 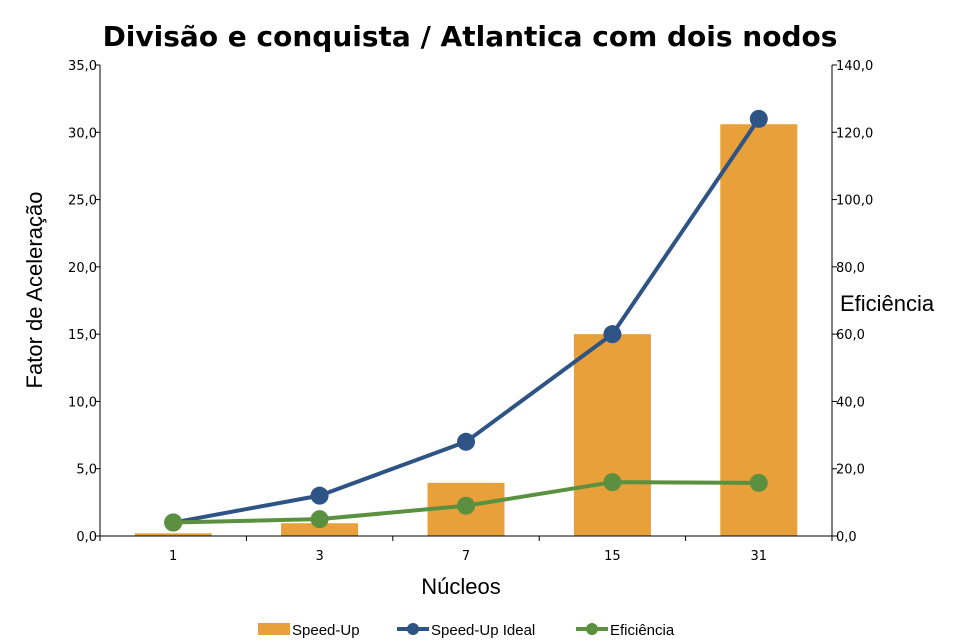 I want to click on x-tick-label: 31, so click(x=759, y=556).